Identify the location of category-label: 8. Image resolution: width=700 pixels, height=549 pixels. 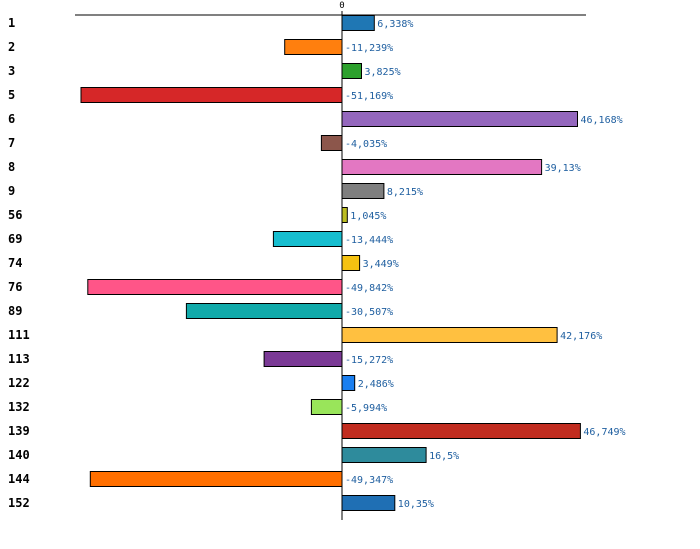
(11, 167).